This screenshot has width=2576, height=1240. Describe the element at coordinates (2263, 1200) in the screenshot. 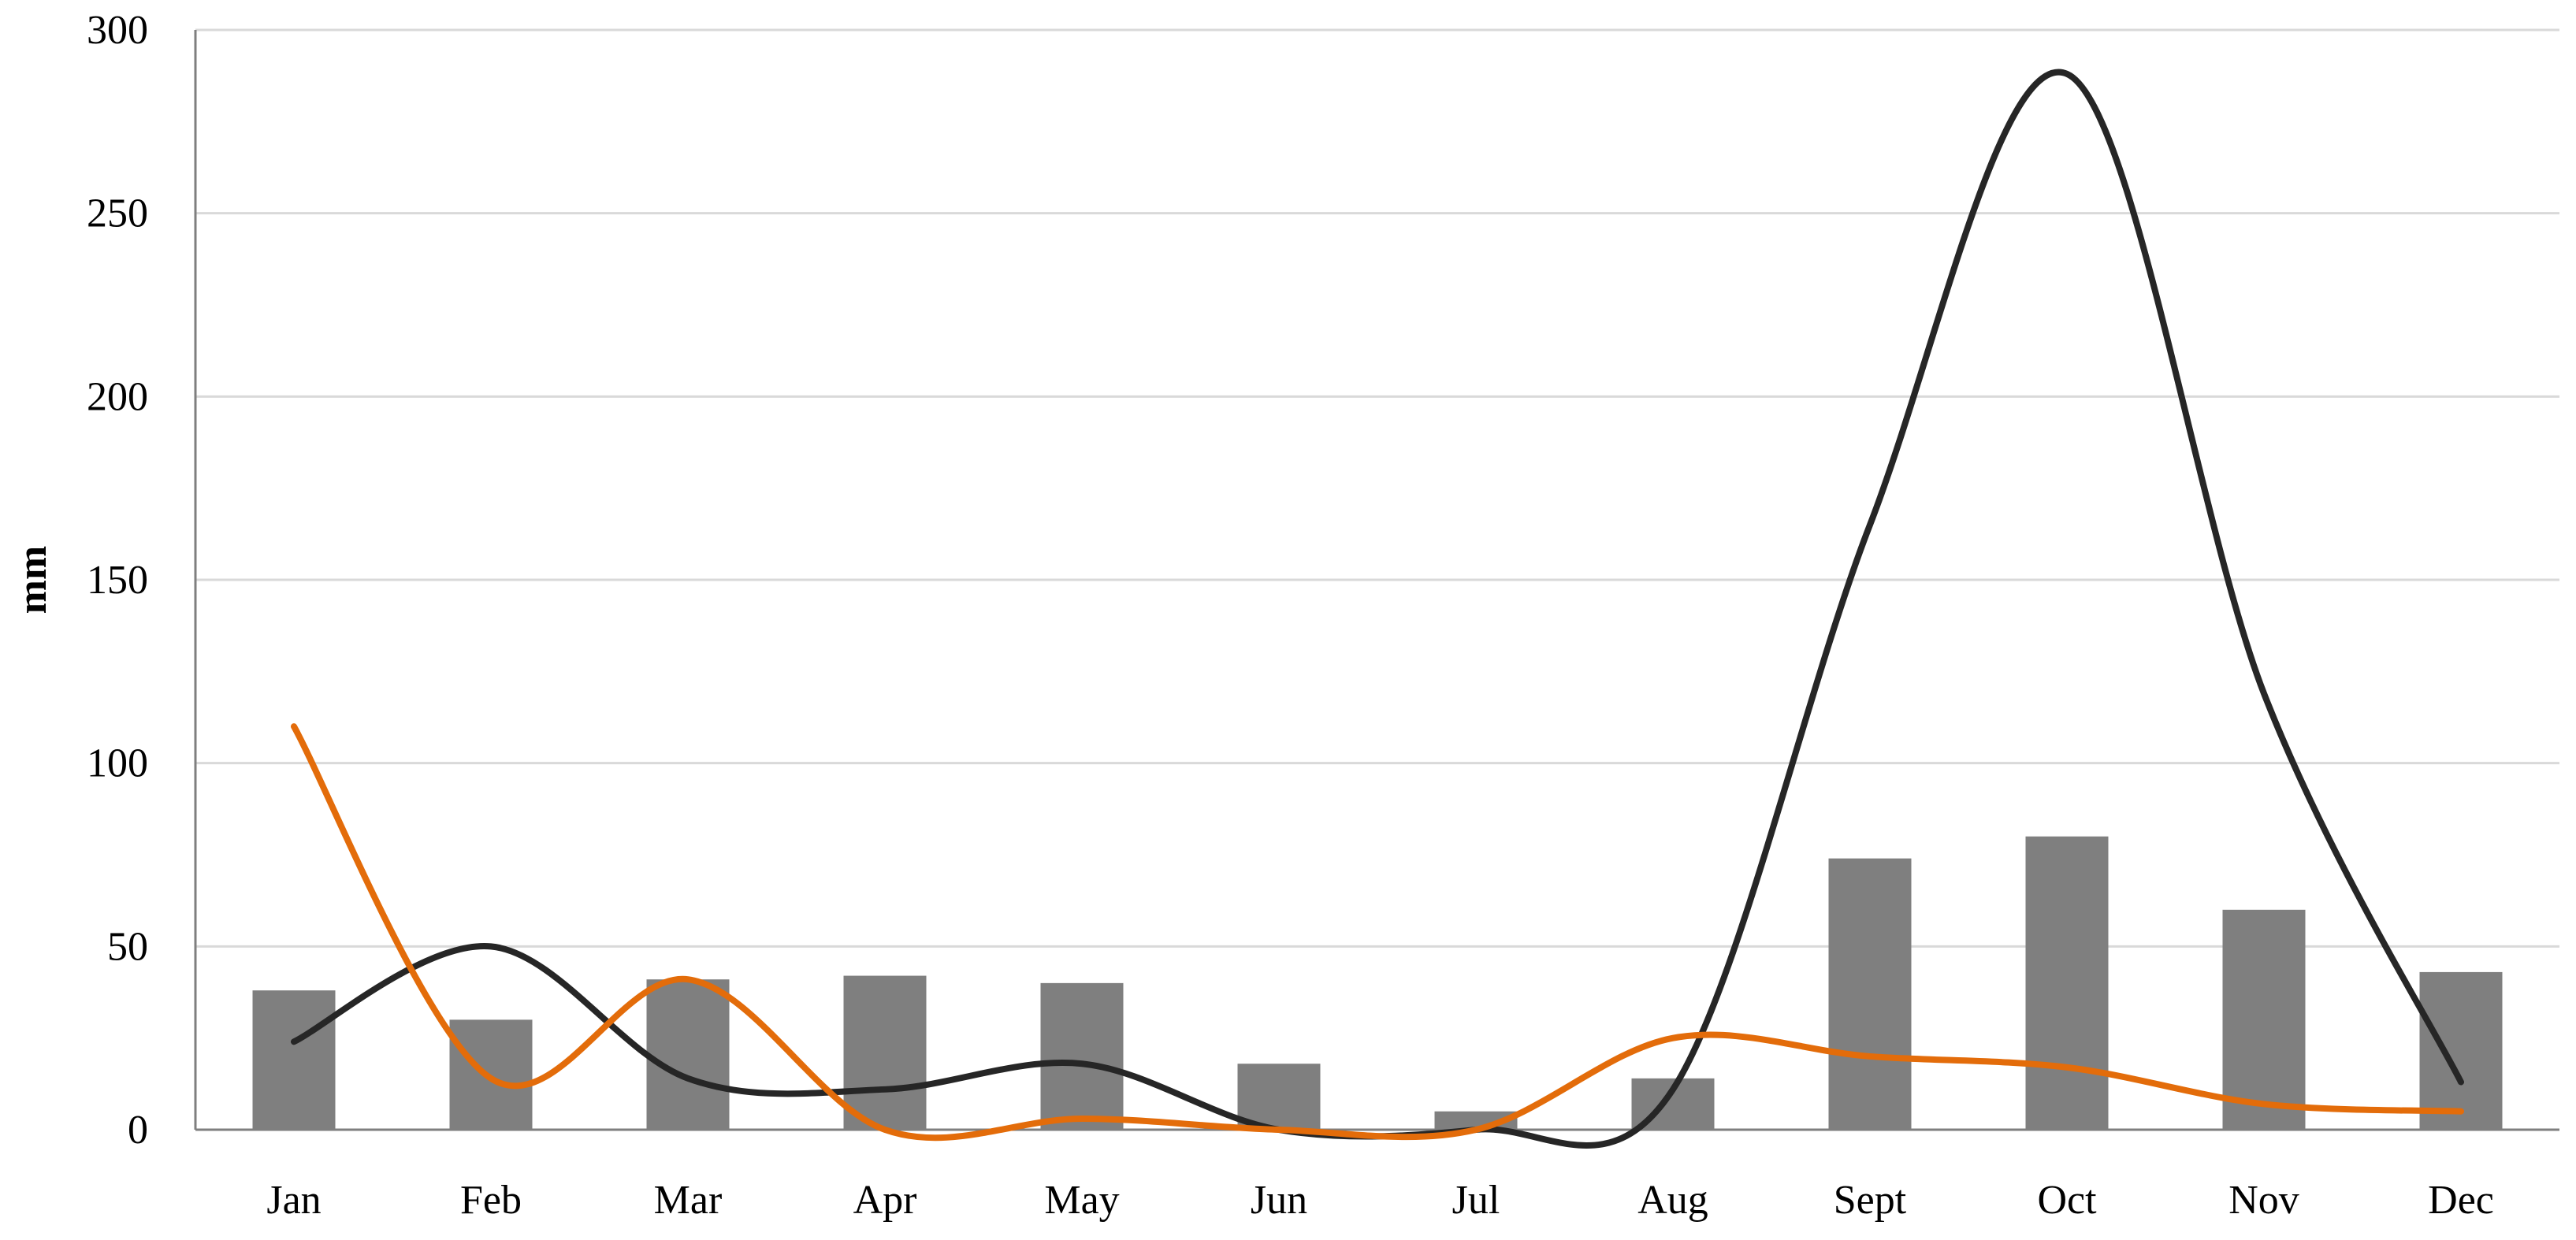

I see `x-tick-label: Nov` at that location.